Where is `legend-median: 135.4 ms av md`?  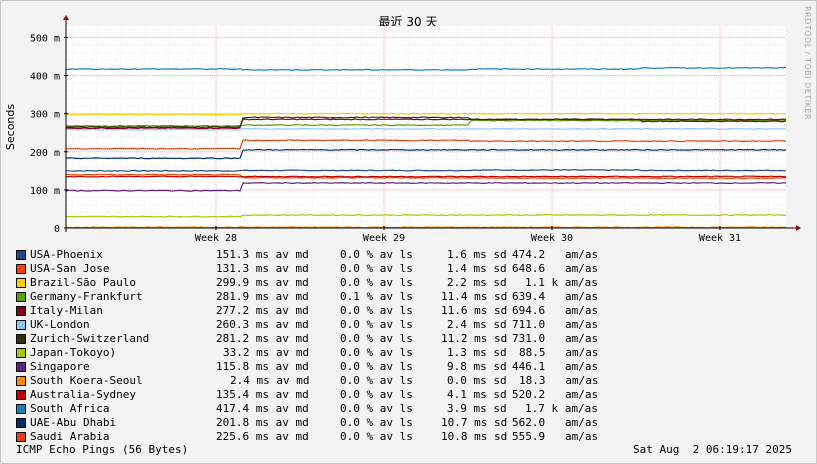 legend-median: 135.4 ms av md is located at coordinates (262, 394).